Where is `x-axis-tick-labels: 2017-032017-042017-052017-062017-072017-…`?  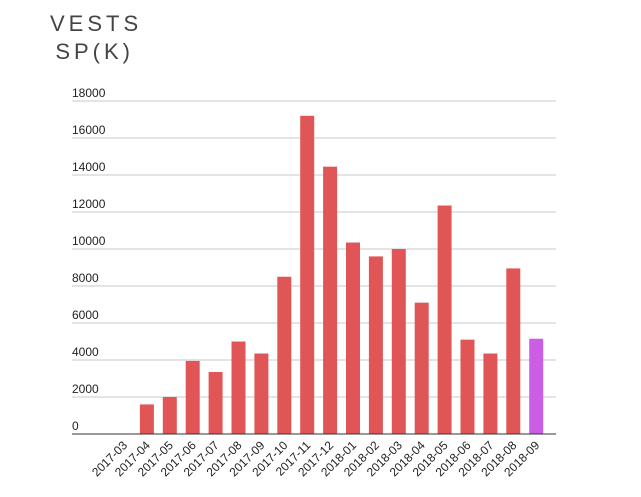 x-axis-tick-labels: 2017-032017-042017-052017-062017-072017-… is located at coordinates (315, 458).